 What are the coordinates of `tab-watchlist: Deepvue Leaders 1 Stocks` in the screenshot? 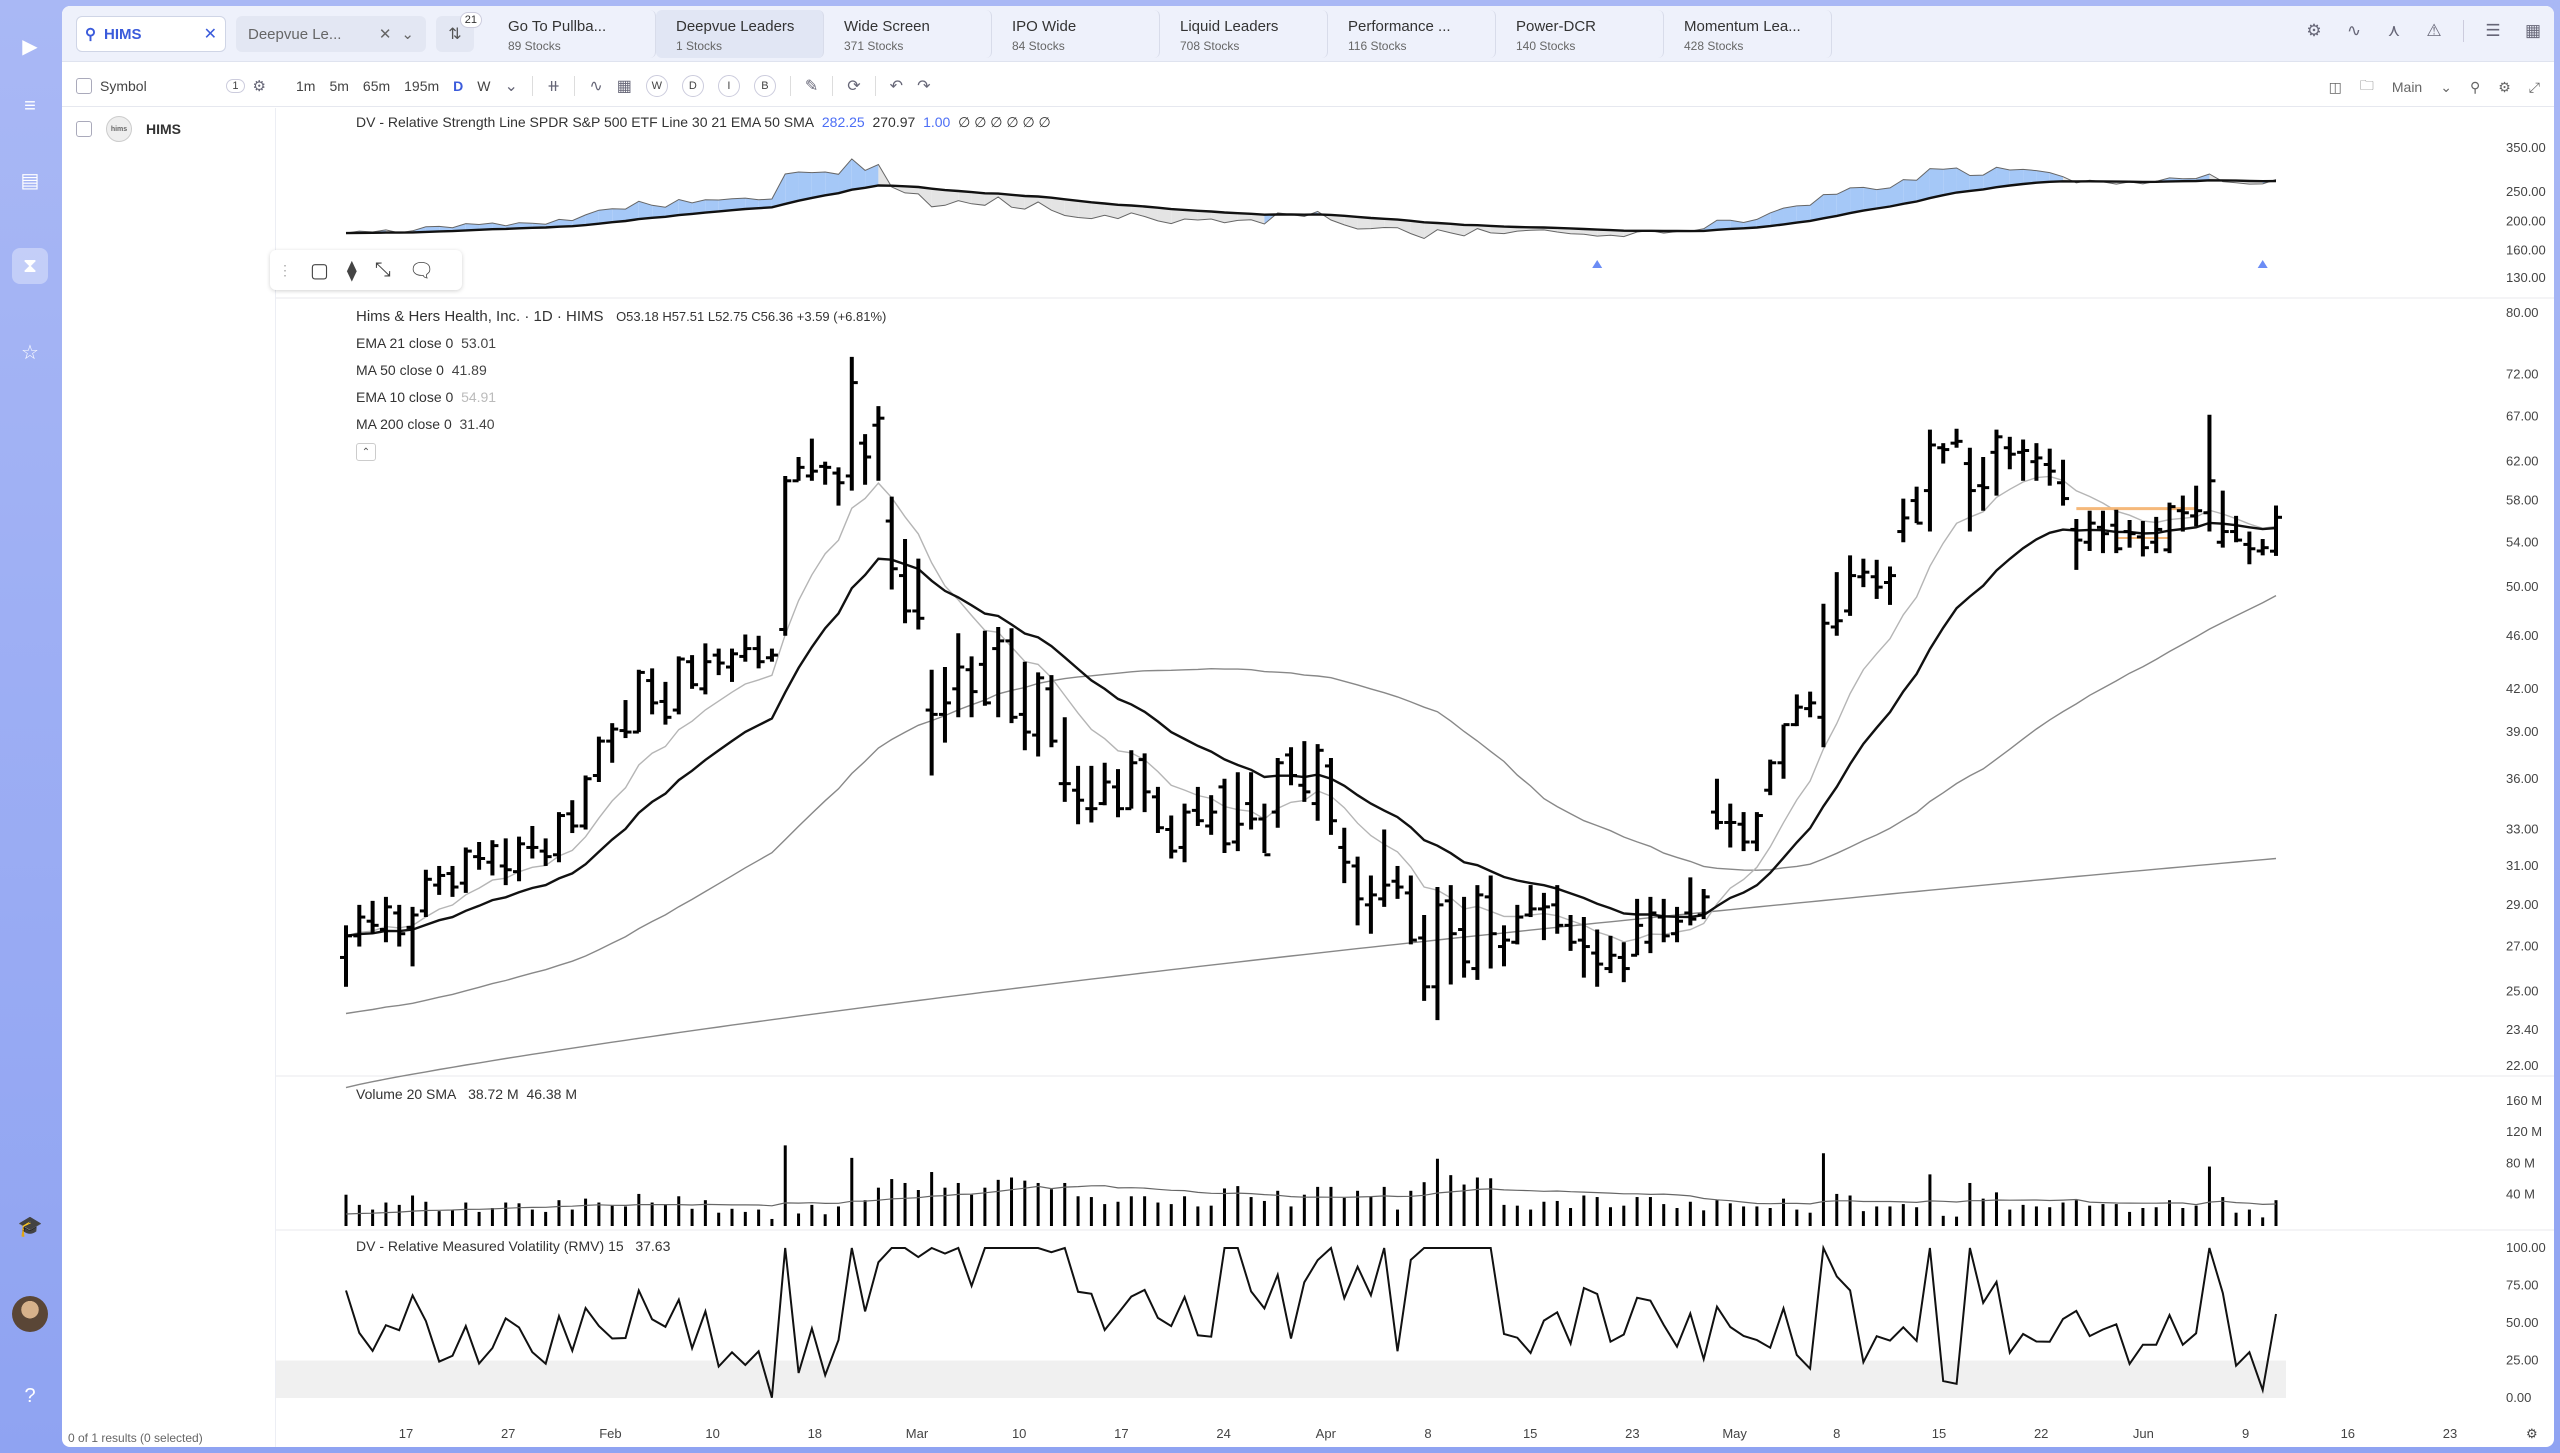 It's located at (740, 34).